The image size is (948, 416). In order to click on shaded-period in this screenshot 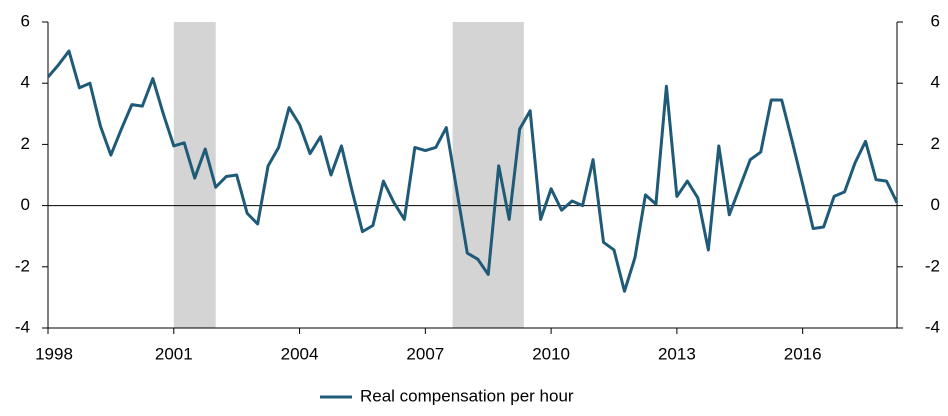, I will do `click(488, 175)`.